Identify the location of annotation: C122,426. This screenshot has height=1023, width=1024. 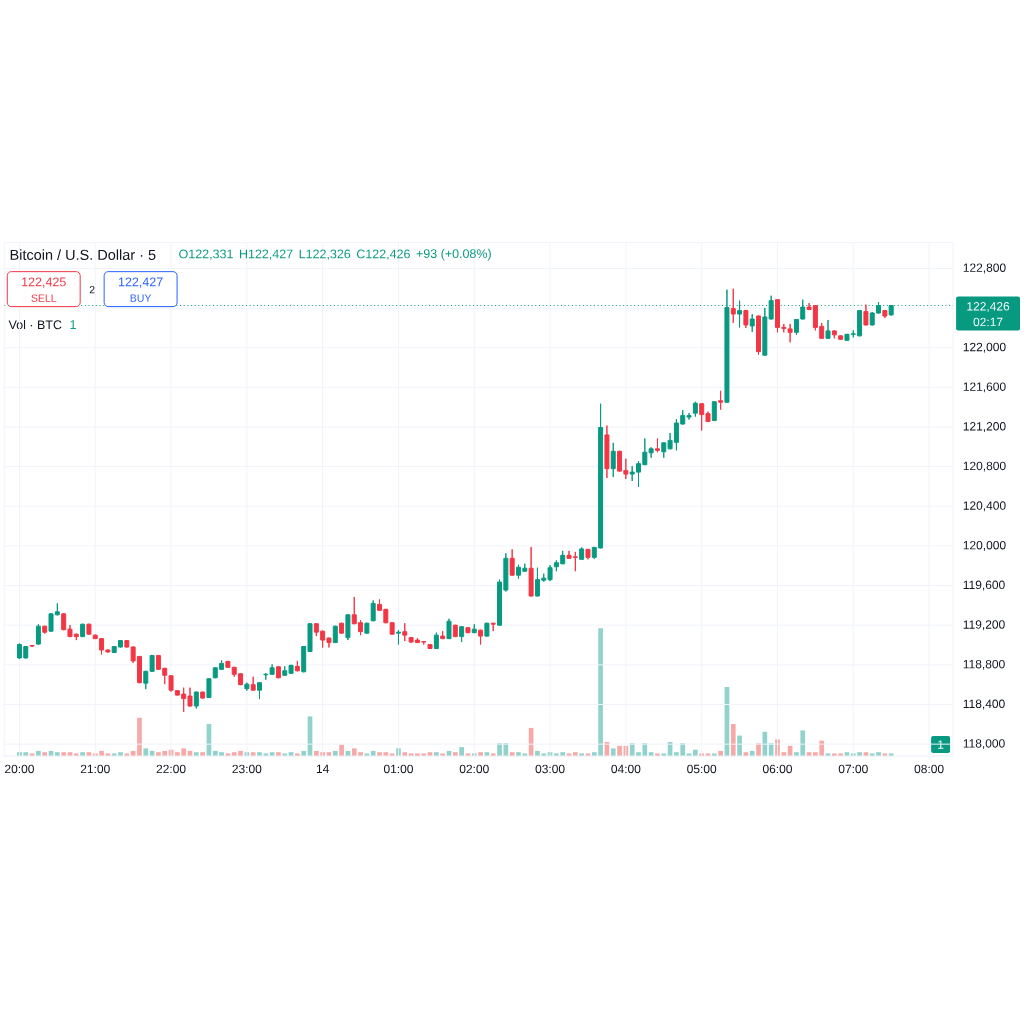
(383, 254).